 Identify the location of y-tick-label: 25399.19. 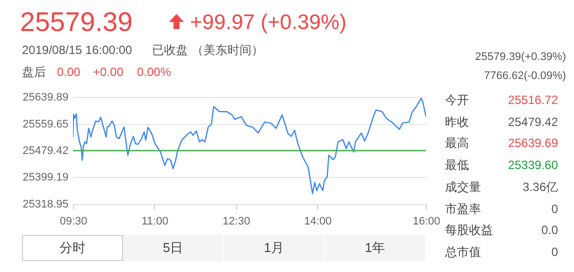
(45, 178).